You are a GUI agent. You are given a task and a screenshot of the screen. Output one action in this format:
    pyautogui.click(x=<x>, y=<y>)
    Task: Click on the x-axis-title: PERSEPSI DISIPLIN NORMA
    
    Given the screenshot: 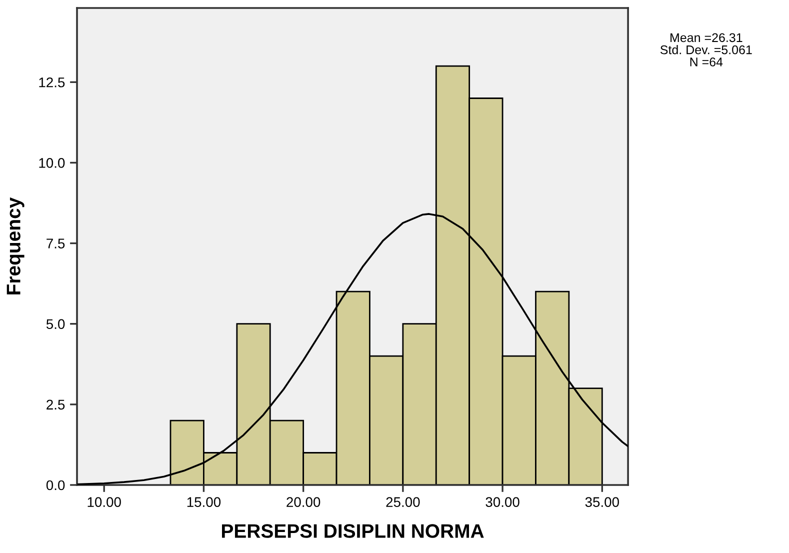 What is the action you would take?
    pyautogui.click(x=353, y=531)
    